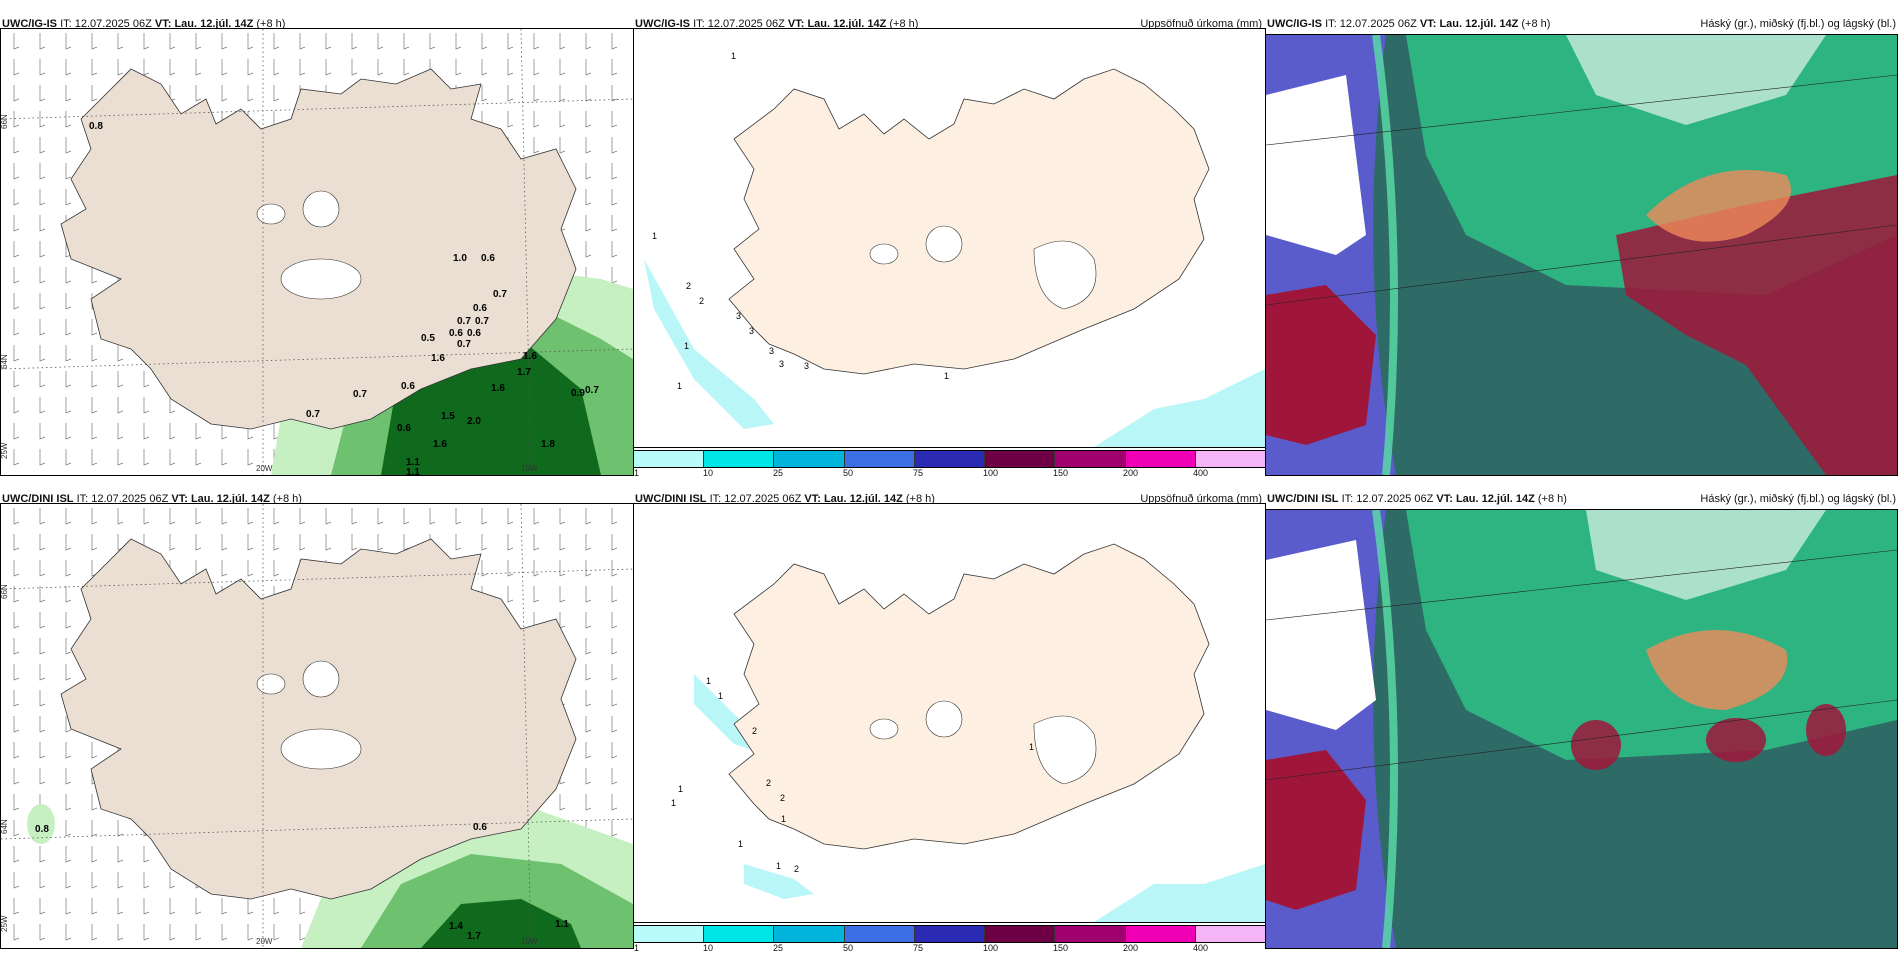 This screenshot has width=1900, height=955. I want to click on colorbar-tick: 200, so click(1131, 473).